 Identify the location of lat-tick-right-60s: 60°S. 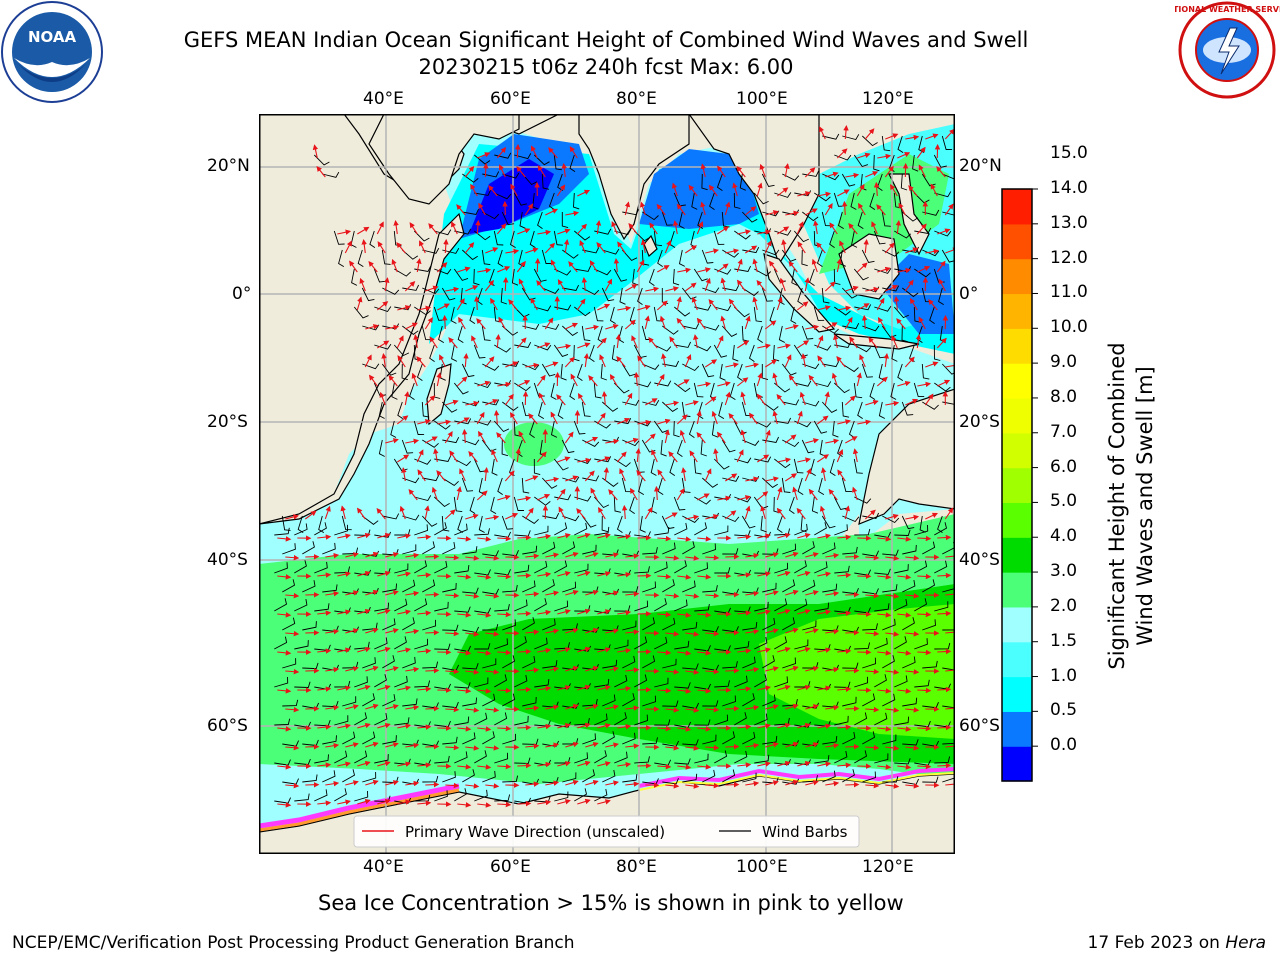
(979, 726).